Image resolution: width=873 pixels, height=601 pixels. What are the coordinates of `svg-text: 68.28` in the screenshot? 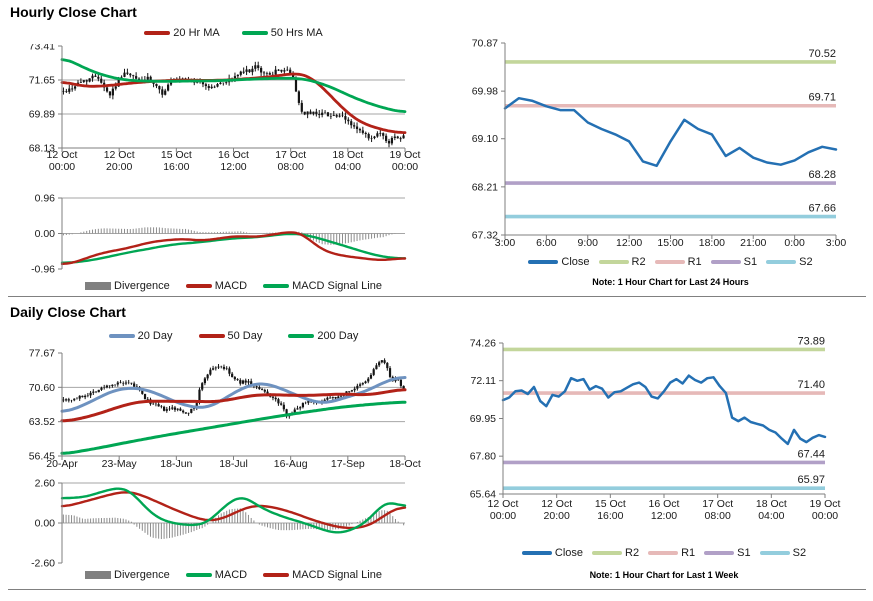 It's located at (822, 175).